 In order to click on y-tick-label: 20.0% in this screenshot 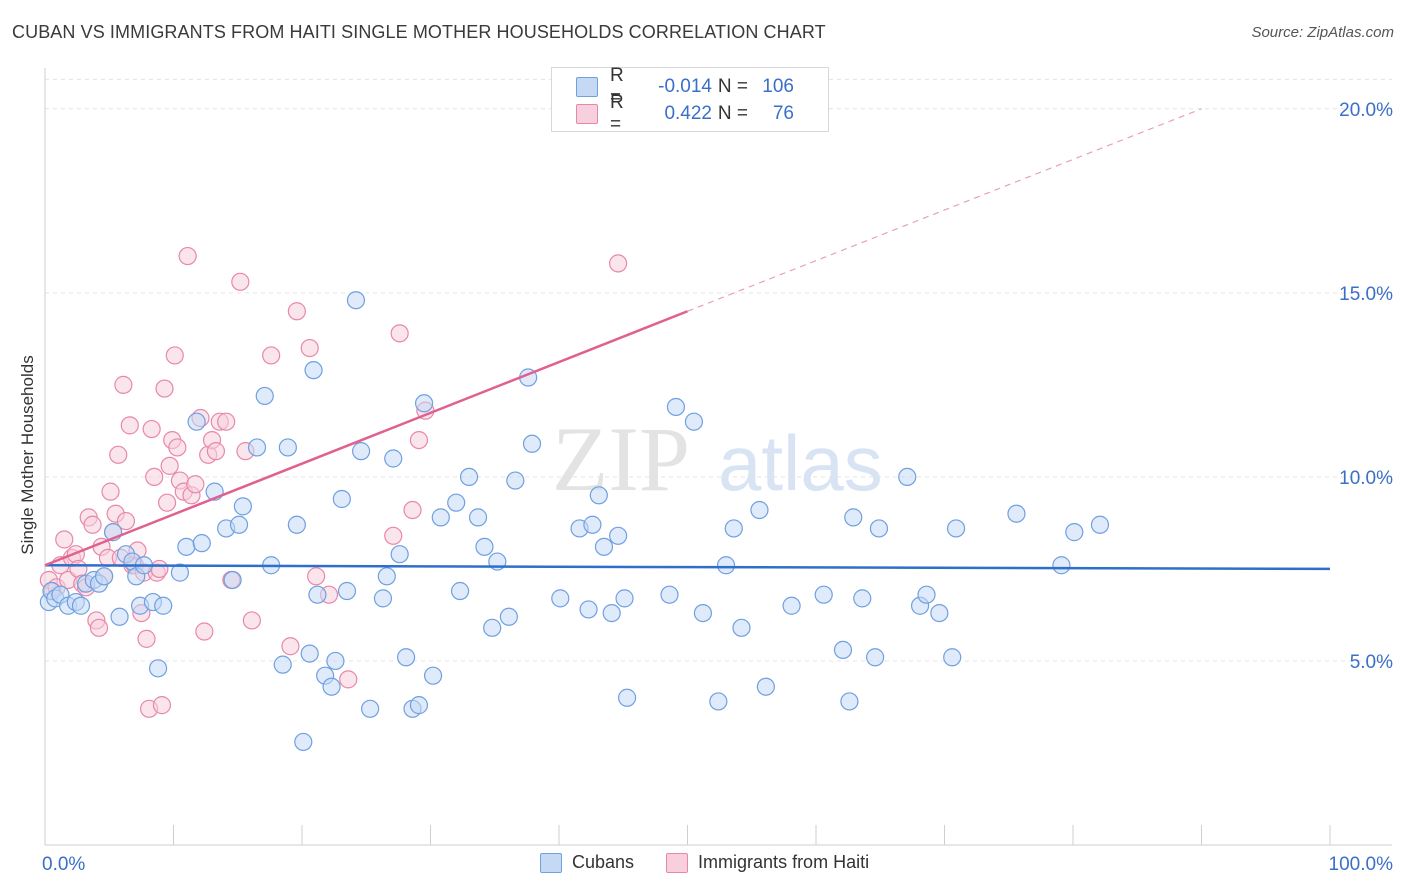, I will do `click(1366, 110)`.